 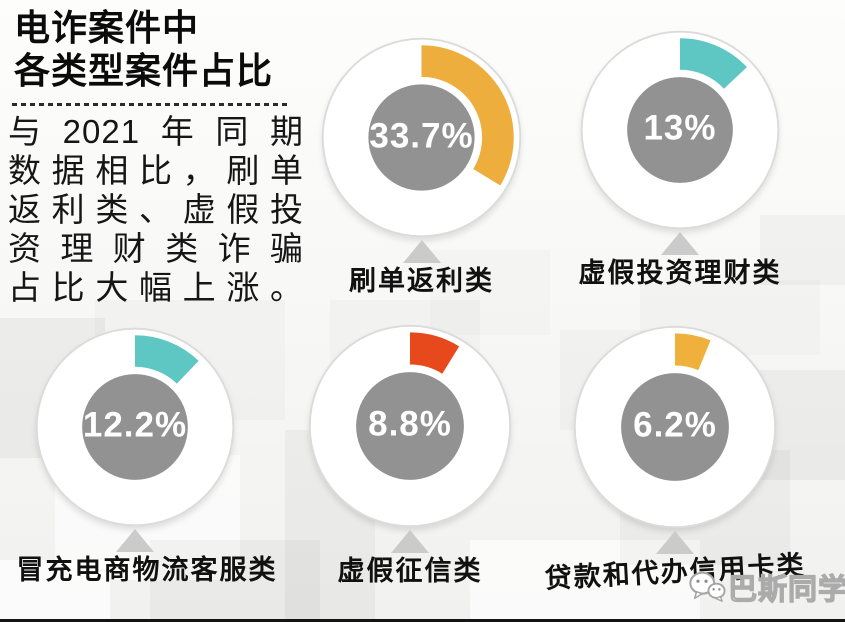 I want to click on description-text: 与2021年同期 数据相比，刷单 返利类、虚假投 资理财类诈骗 占比大幅上涨。, so click(x=156, y=209).